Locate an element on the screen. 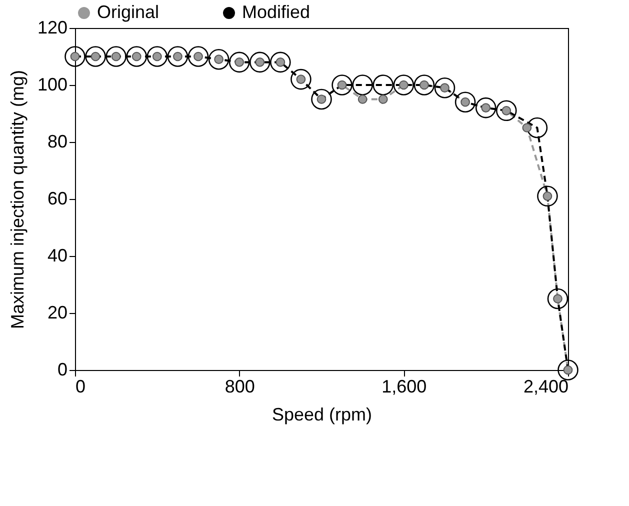 This screenshot has width=629, height=506. x-tick-label: 0 is located at coordinates (81, 386).